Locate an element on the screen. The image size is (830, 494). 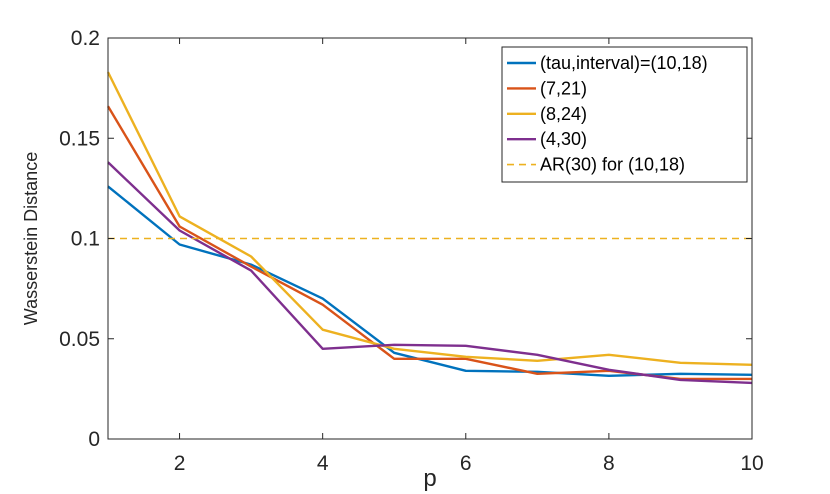
x-tick-label: 2 is located at coordinates (180, 463).